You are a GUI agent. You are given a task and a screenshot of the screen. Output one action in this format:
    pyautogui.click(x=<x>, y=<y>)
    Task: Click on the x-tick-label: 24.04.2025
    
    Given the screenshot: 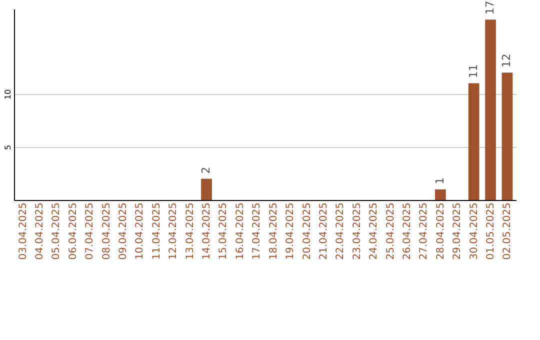 What is the action you would take?
    pyautogui.click(x=374, y=231)
    